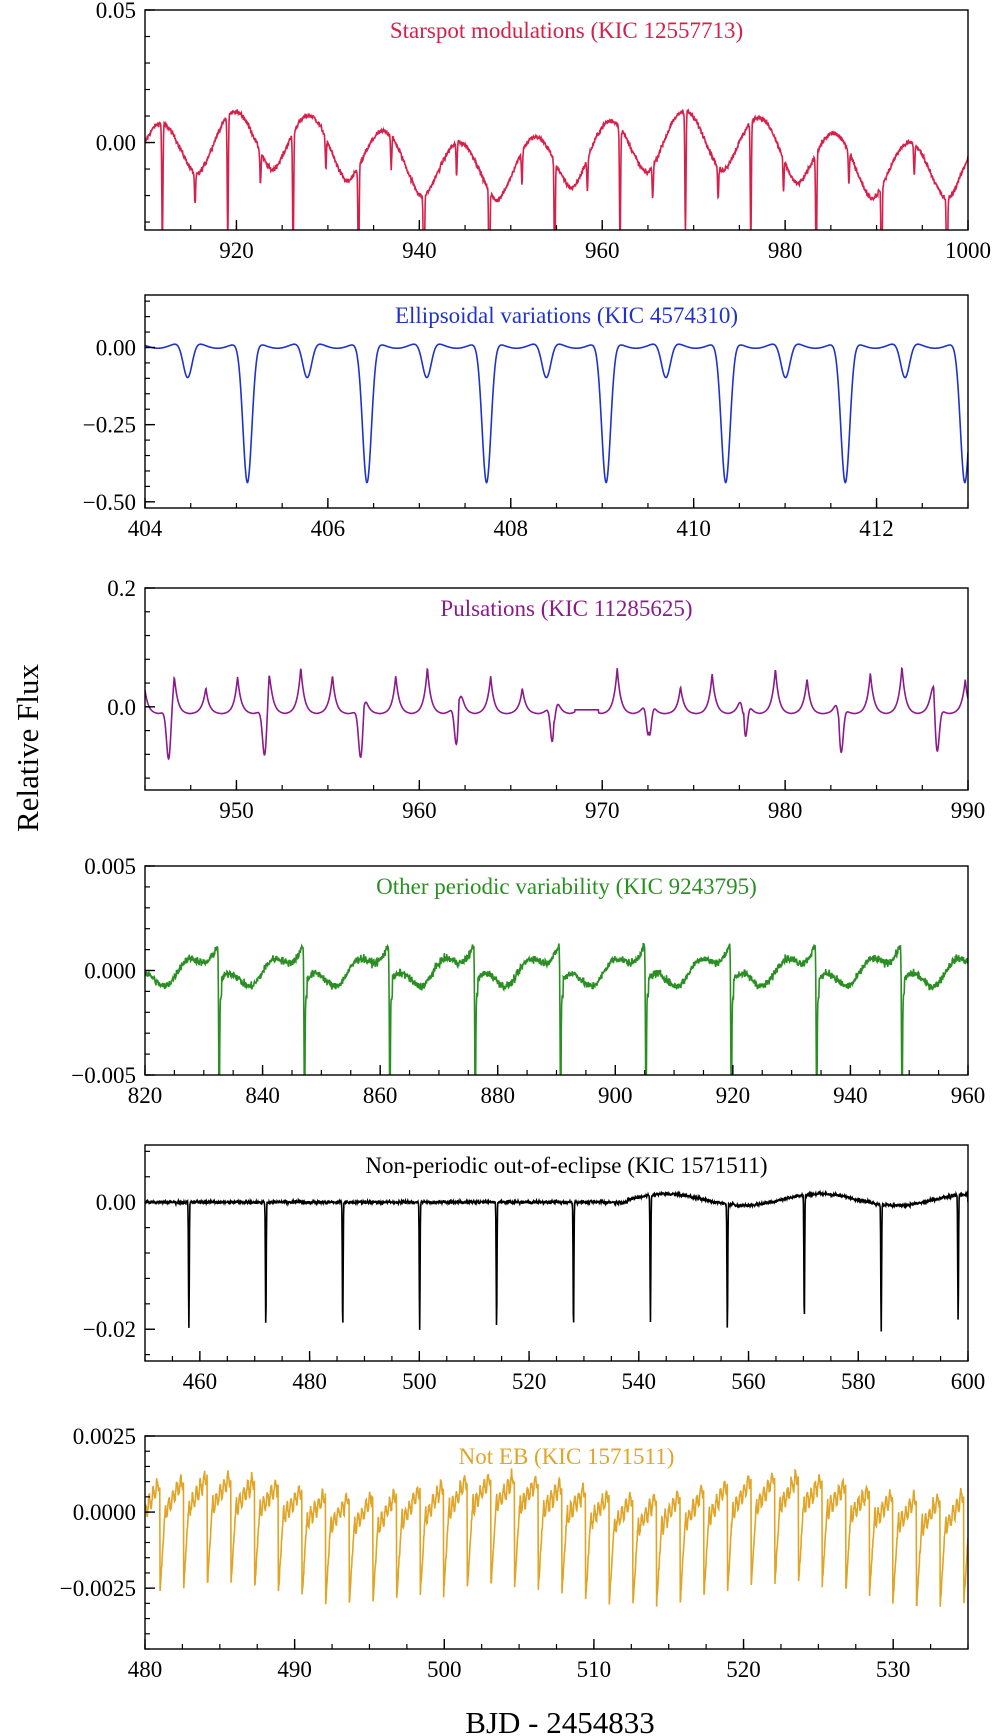 The height and width of the screenshot is (1736, 1000). What do you see at coordinates (145, 528) in the screenshot?
I see `x-tick-label: 404` at bounding box center [145, 528].